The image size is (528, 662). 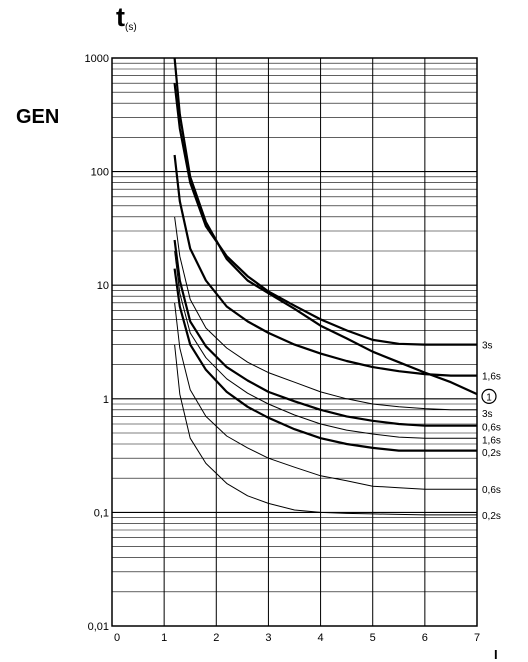 What do you see at coordinates (216, 638) in the screenshot?
I see `x-tick-label: 2` at bounding box center [216, 638].